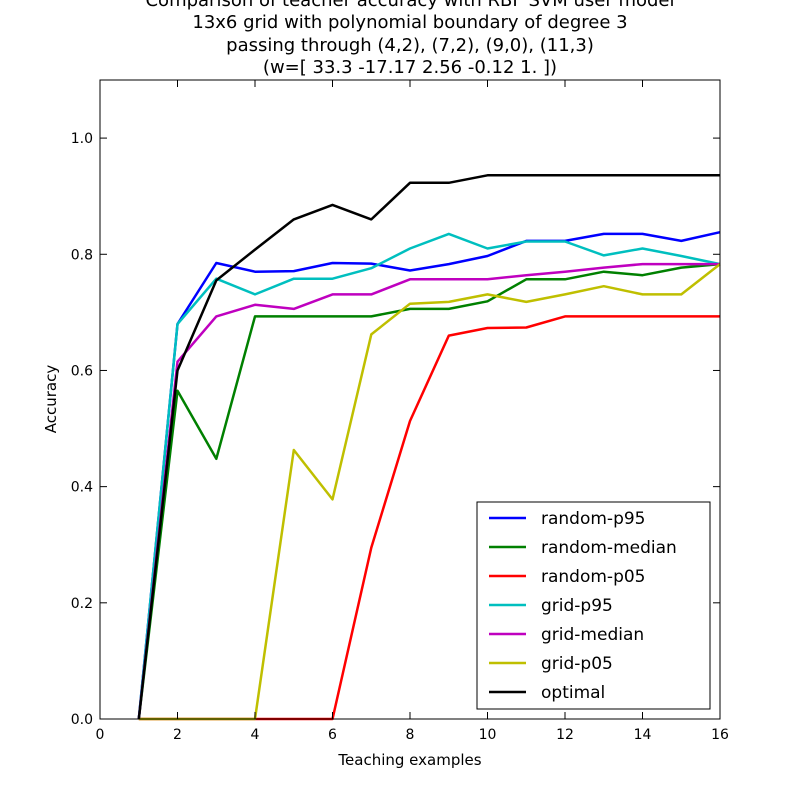 The height and width of the screenshot is (800, 800). I want to click on x-tick-label: 14, so click(643, 735).